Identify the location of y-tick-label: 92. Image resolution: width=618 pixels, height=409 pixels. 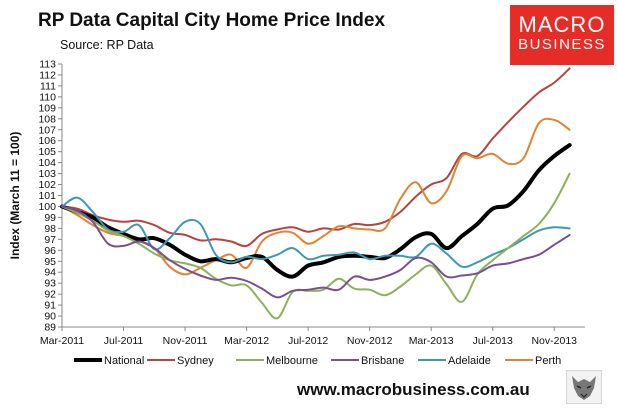
(50, 295).